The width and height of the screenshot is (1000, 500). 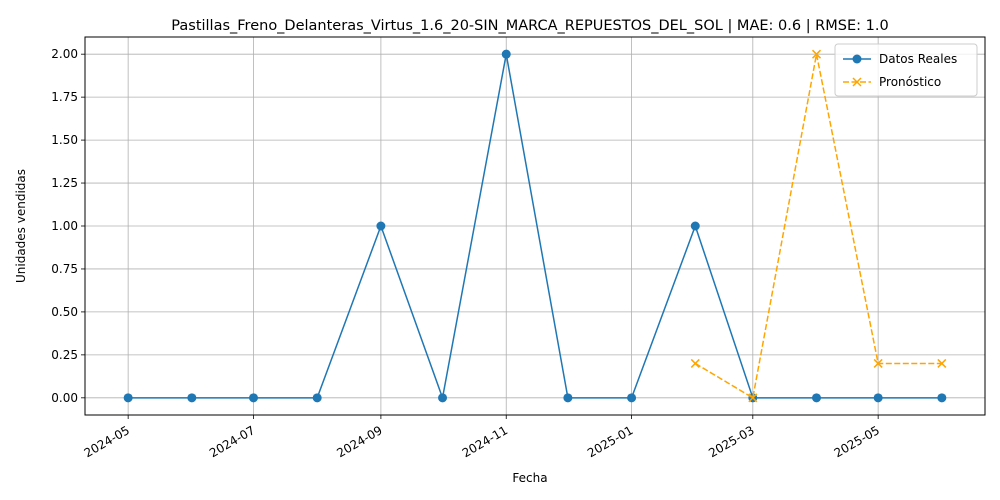 What do you see at coordinates (64, 140) in the screenshot?
I see `y-tick-label: 1.50` at bounding box center [64, 140].